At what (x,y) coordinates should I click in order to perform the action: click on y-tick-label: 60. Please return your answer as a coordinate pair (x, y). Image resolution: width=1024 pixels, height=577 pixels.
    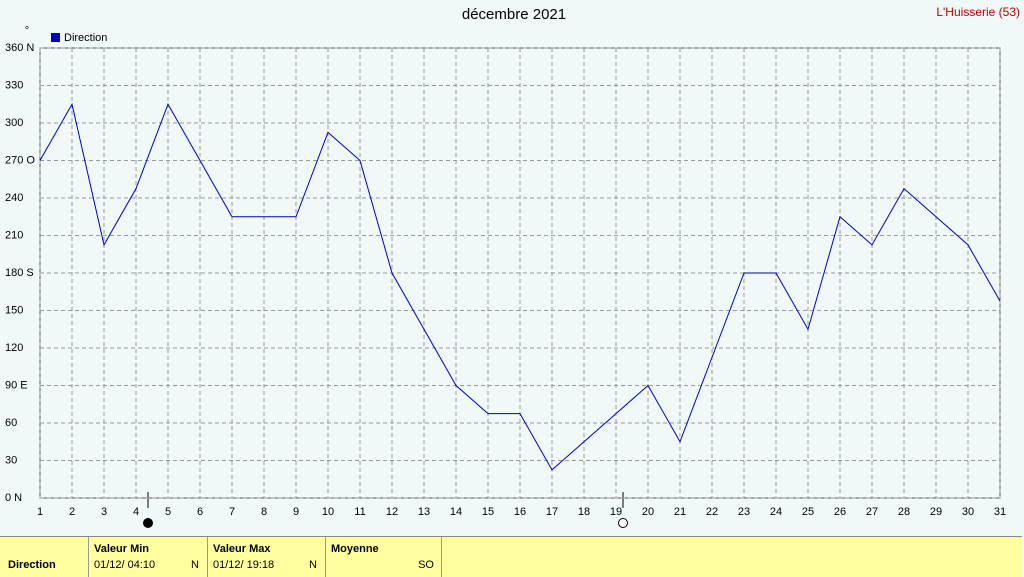
    Looking at the image, I should click on (11, 423).